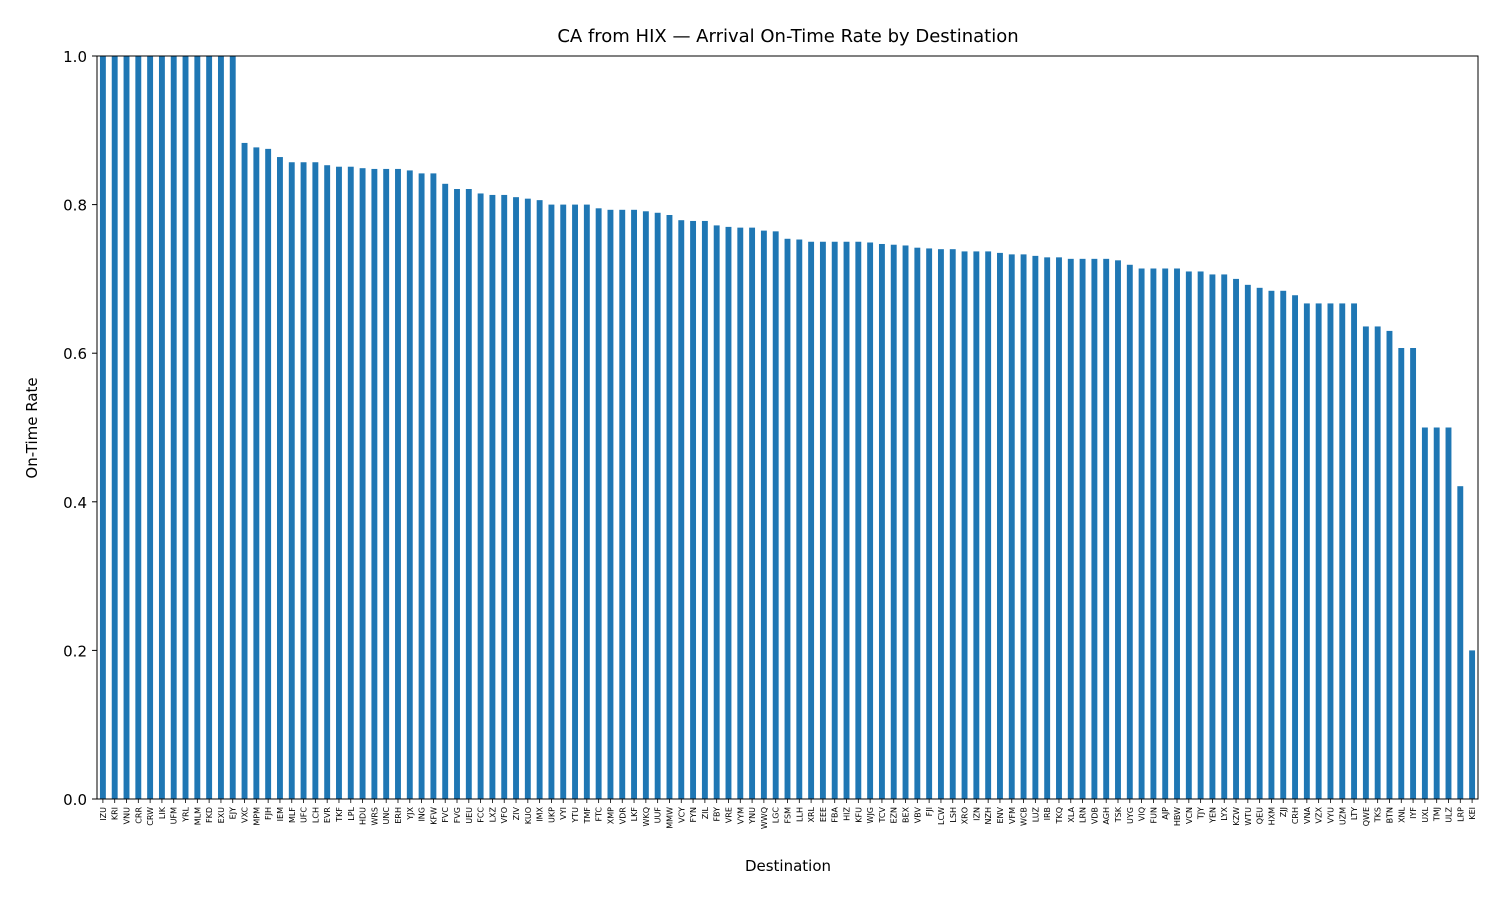  Describe the element at coordinates (457, 494) in the screenshot. I see `bar-FVG` at that location.